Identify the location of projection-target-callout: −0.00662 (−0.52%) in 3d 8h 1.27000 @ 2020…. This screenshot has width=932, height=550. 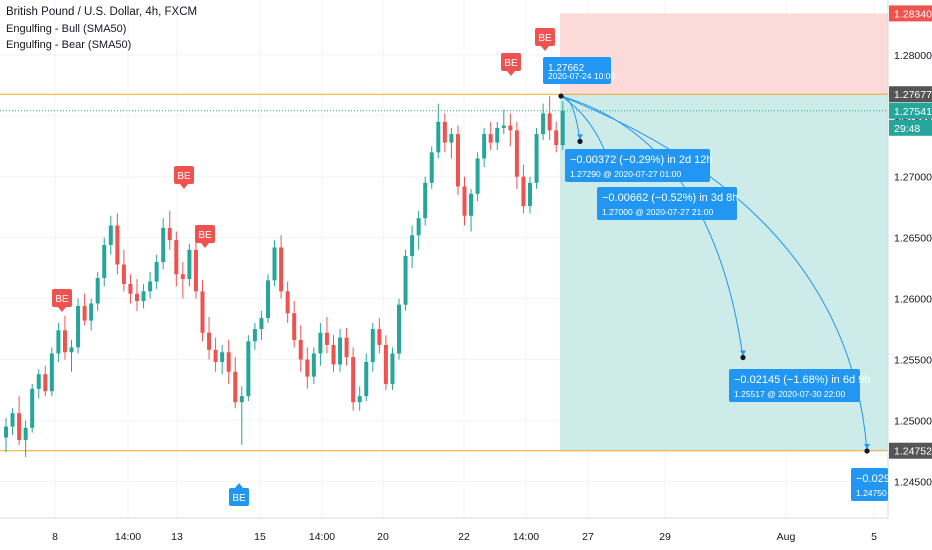
(667, 203).